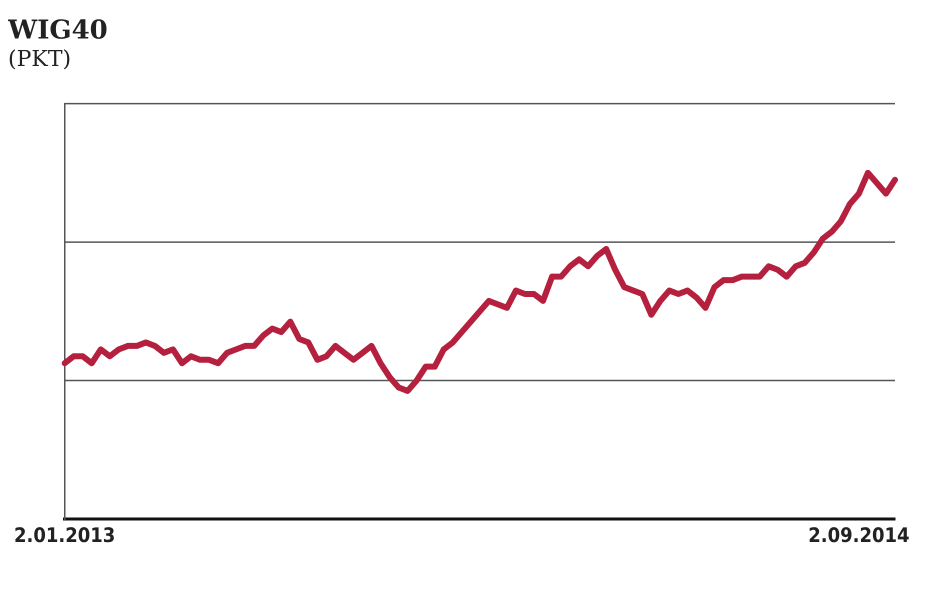  Describe the element at coordinates (40, 59) in the screenshot. I see `chart-subtitle: (PKT)` at that location.